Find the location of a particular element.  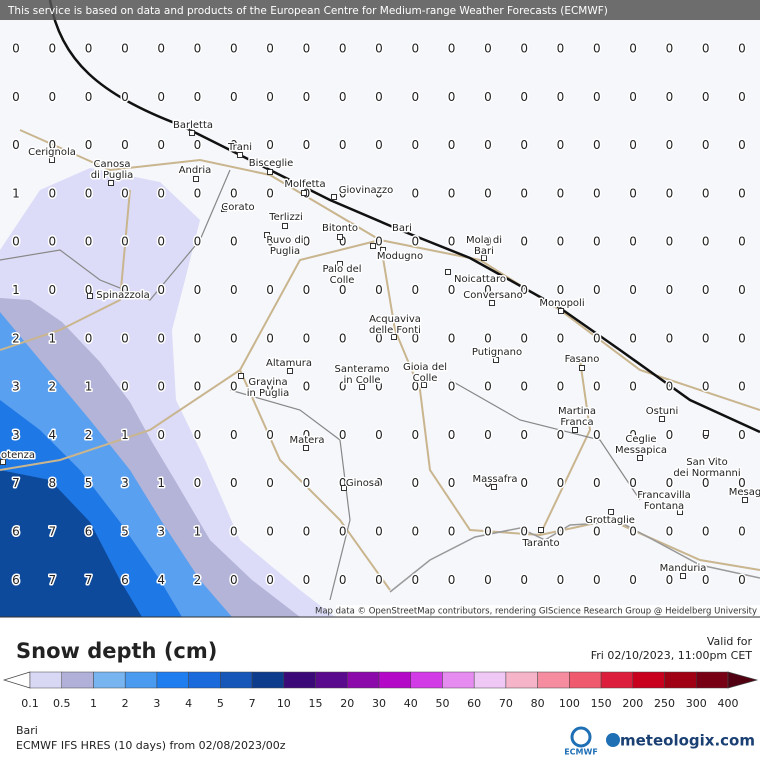

place-label: Manduria is located at coordinates (683, 568).